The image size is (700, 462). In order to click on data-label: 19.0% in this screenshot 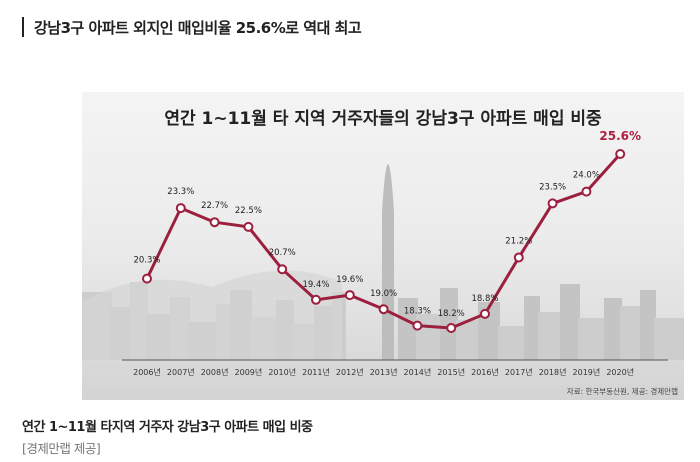, I will do `click(383, 294)`.